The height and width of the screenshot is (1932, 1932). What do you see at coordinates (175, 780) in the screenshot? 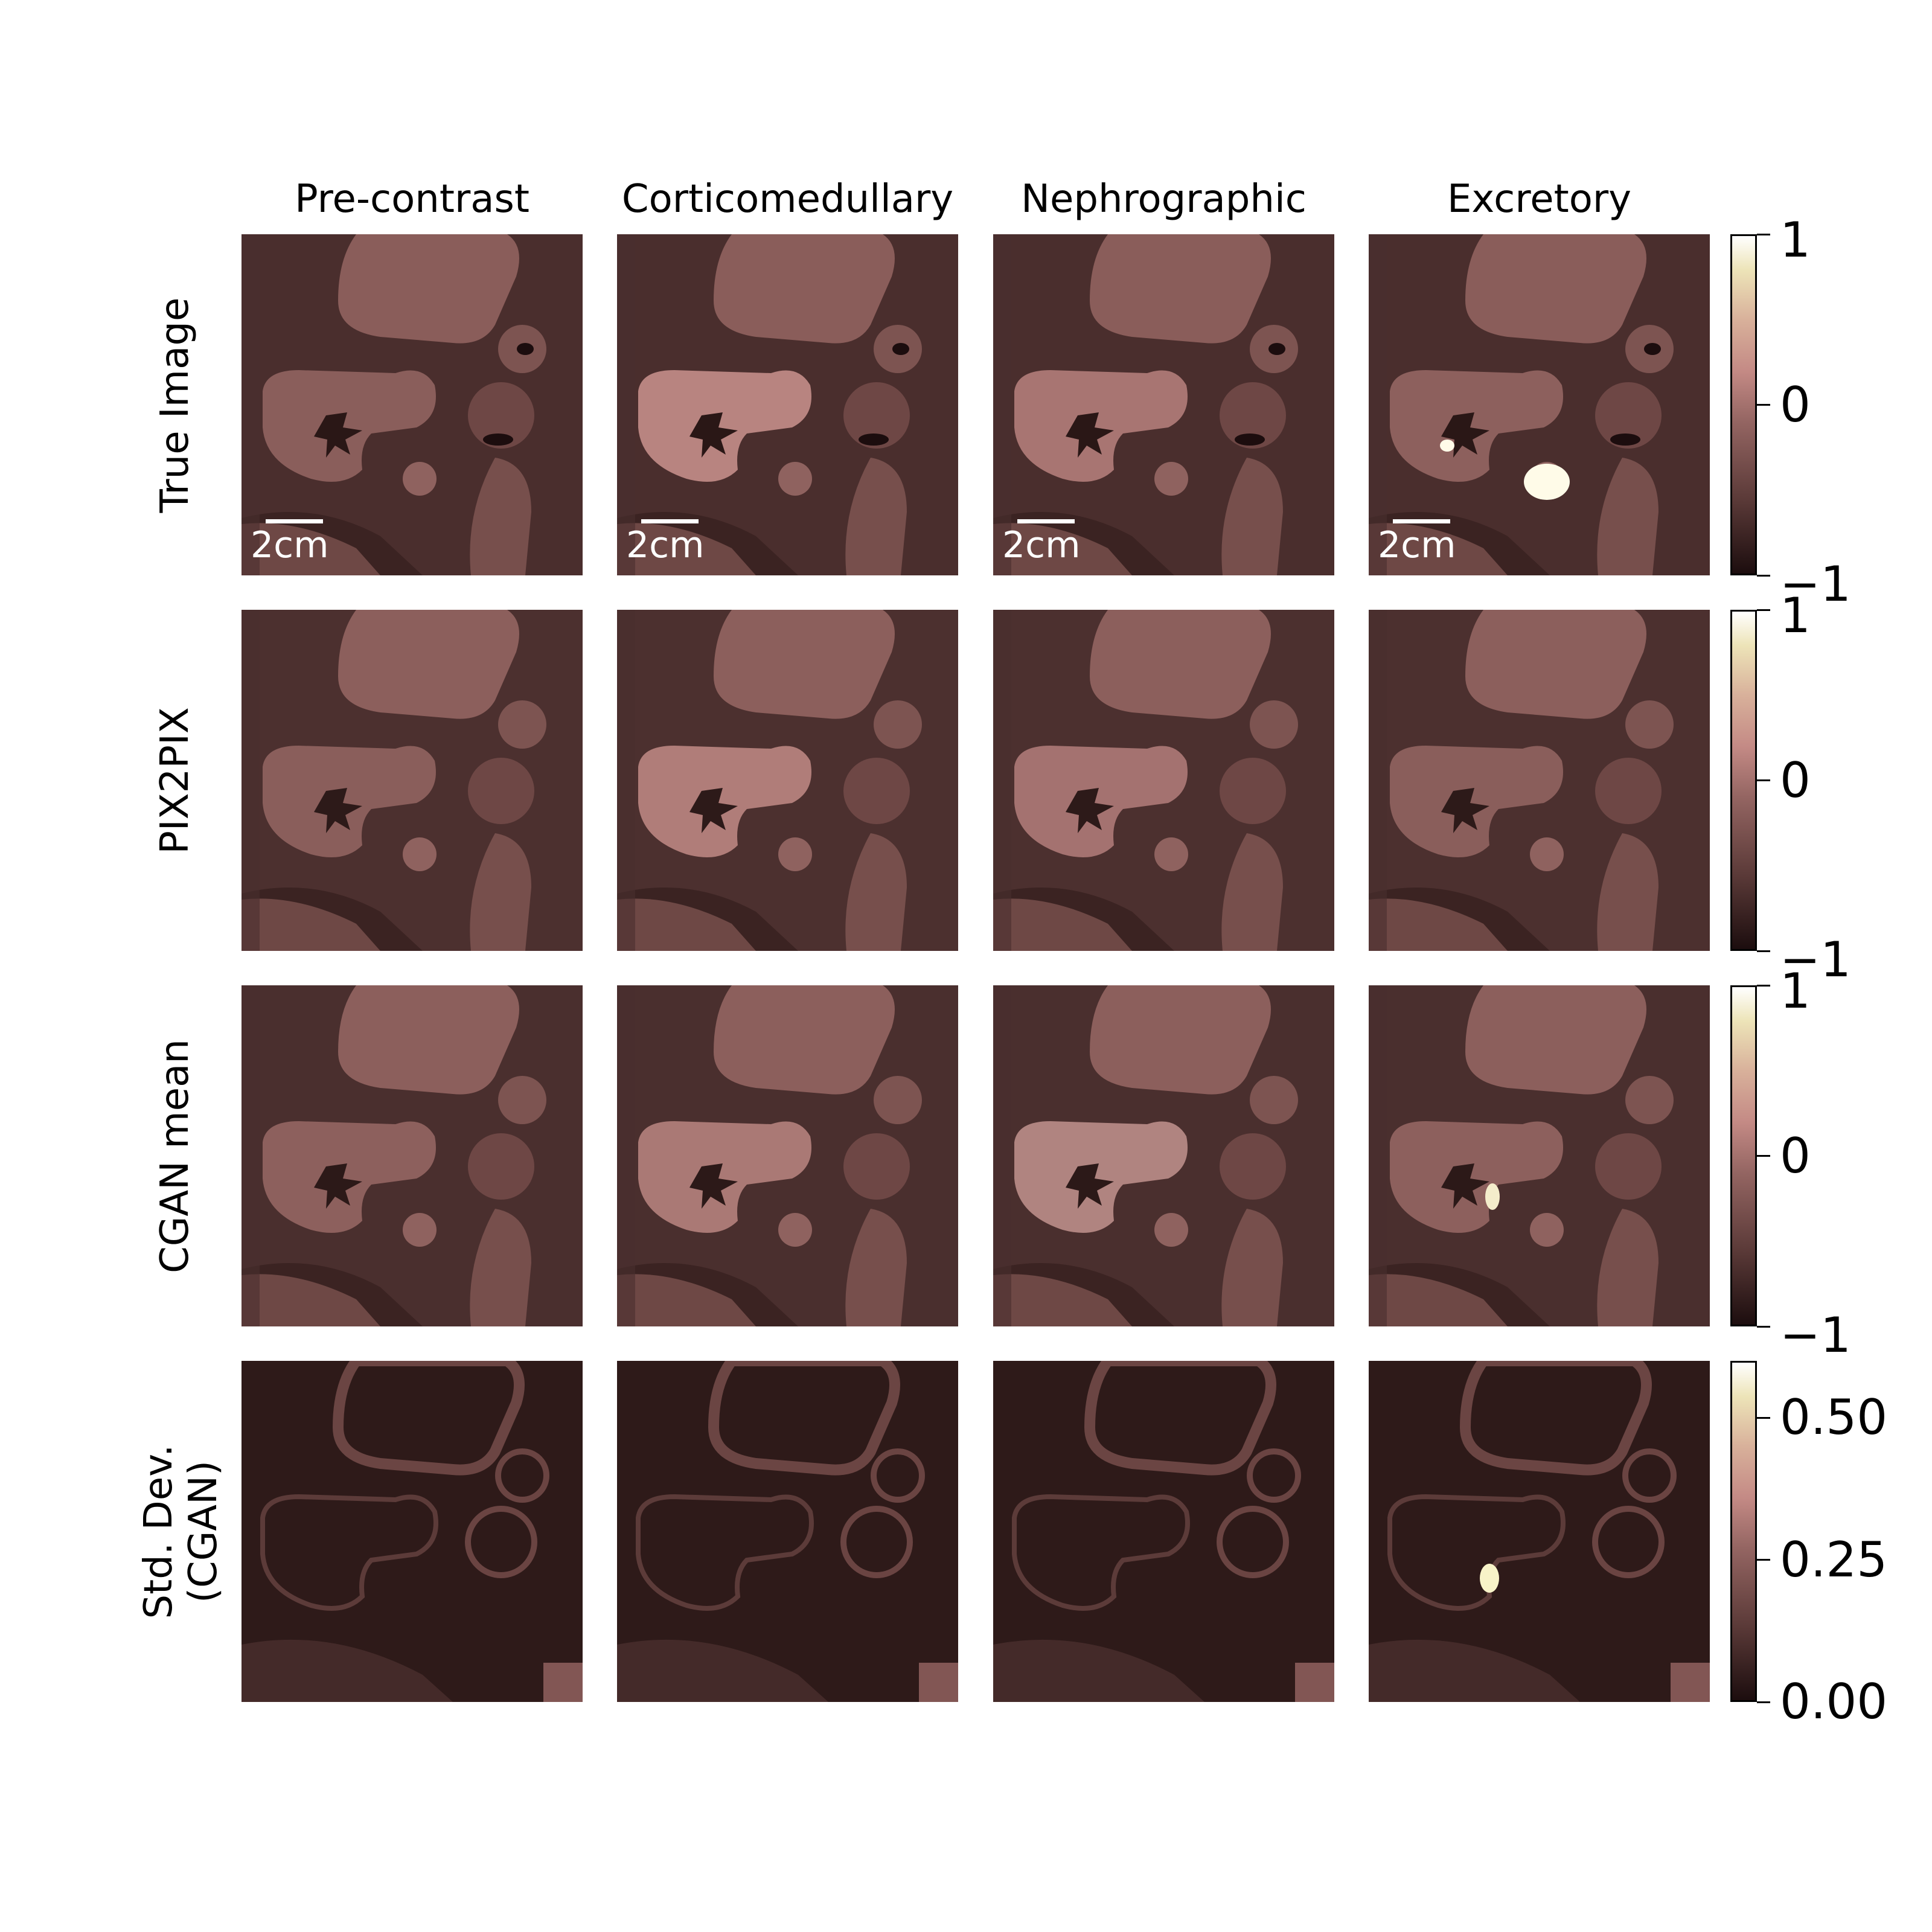
I see `row-label: PIX2PIX` at bounding box center [175, 780].